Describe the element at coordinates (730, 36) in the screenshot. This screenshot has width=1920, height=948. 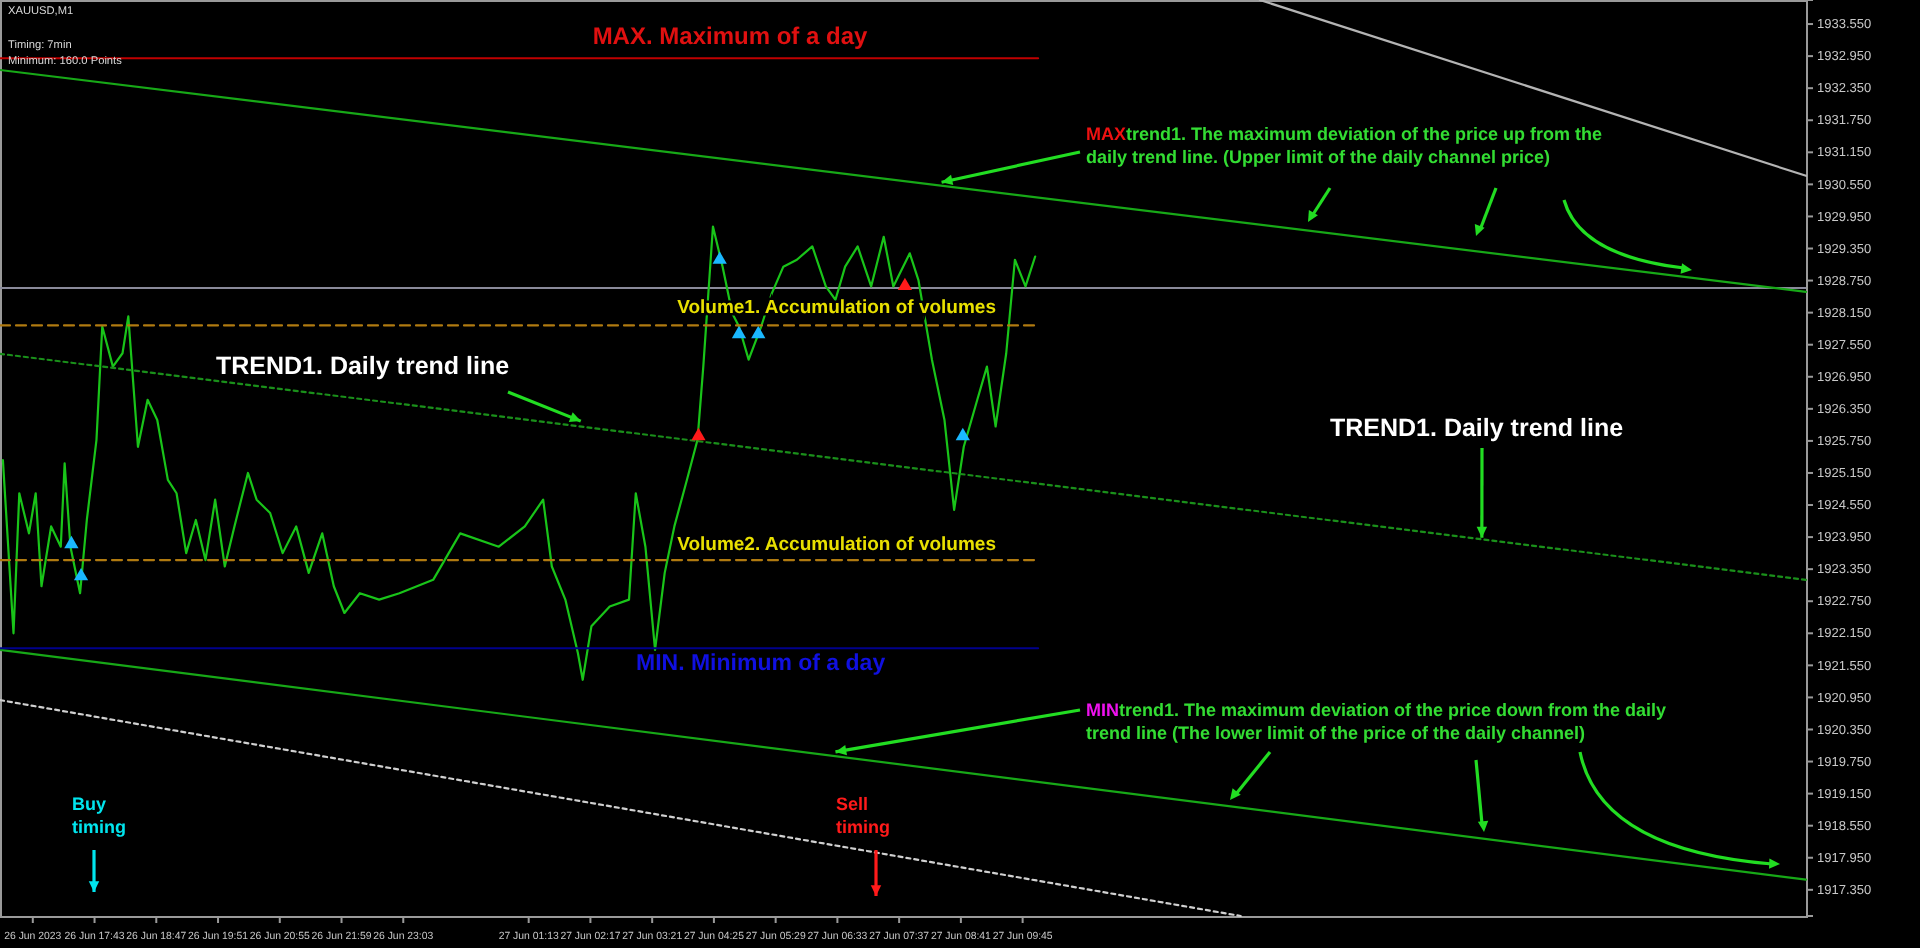
I see `series-label: MAX. Maximum of a day` at that location.